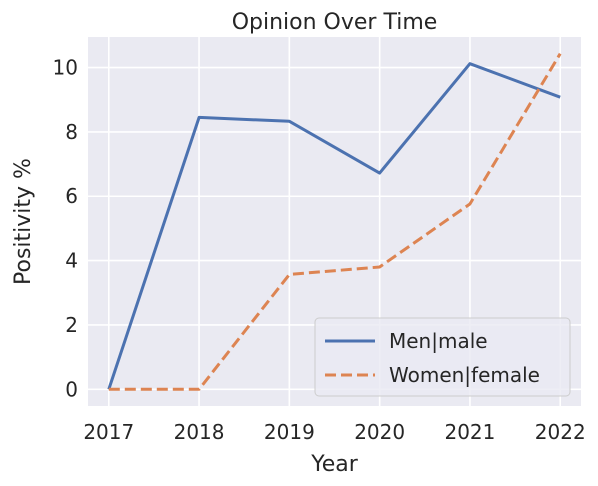  Describe the element at coordinates (108, 432) in the screenshot. I see `x-tick-label: 2017` at that location.